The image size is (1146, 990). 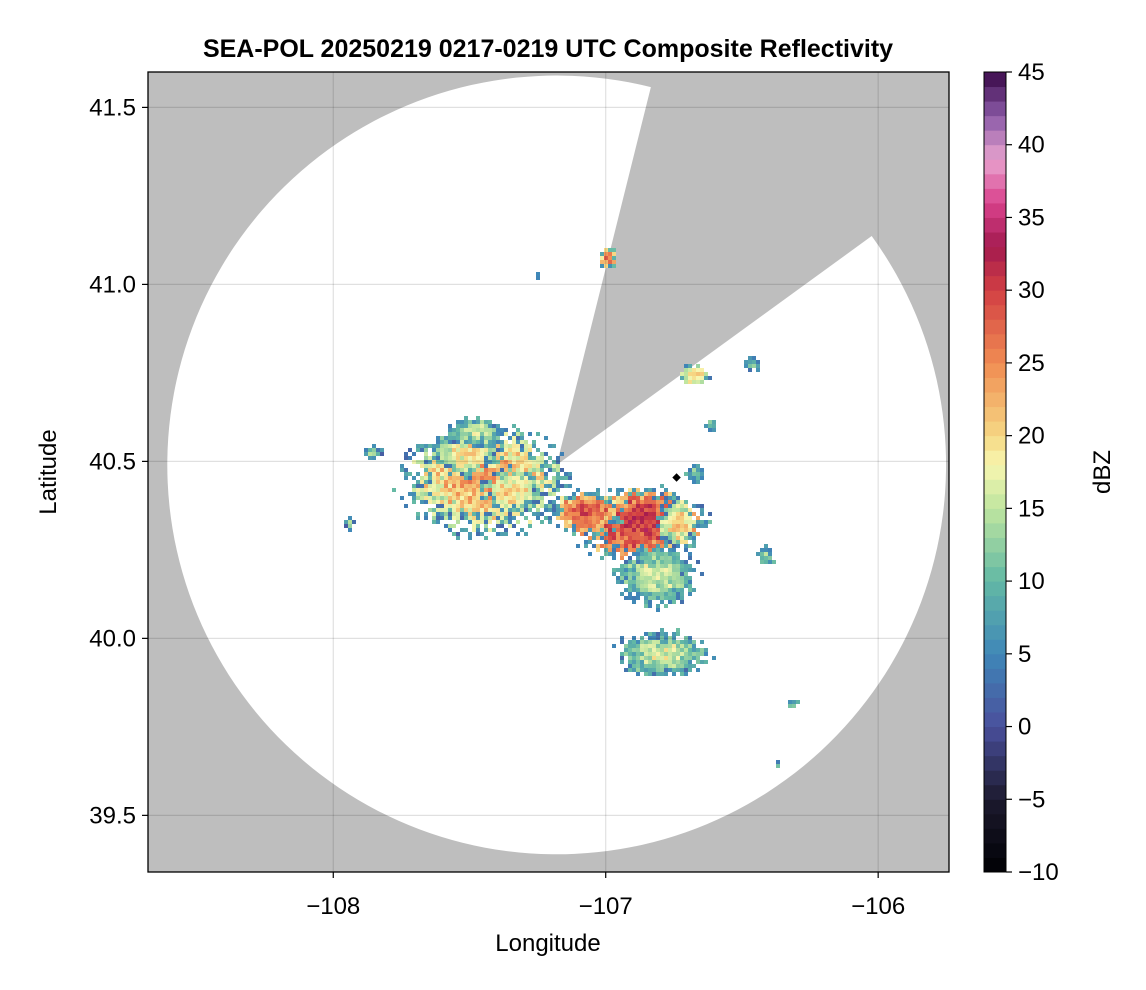 I want to click on x-axis-label: Longitude, so click(x=547, y=943).